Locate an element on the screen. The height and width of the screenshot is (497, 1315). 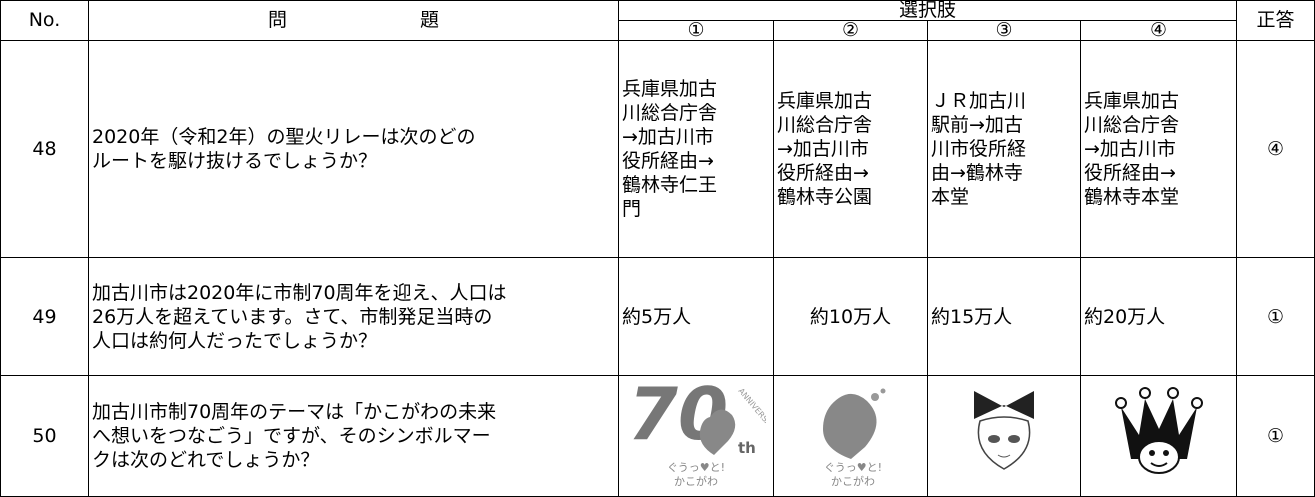
text-line: 加古川市は2020年に市制70周年を迎え、人口は is located at coordinates (299, 292).